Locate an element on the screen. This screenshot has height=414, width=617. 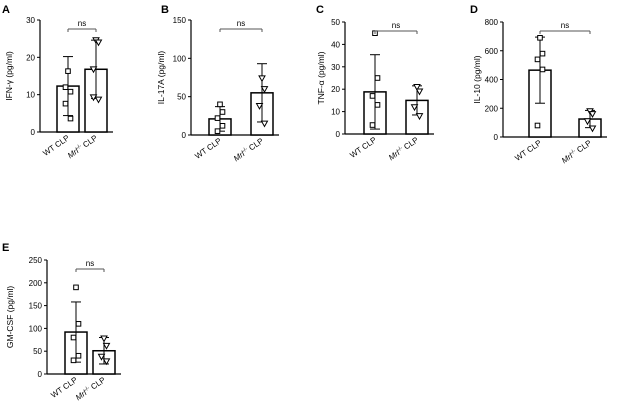
y-axis-title: TNF-α (pg/ml) is located at coordinates (321, 77).